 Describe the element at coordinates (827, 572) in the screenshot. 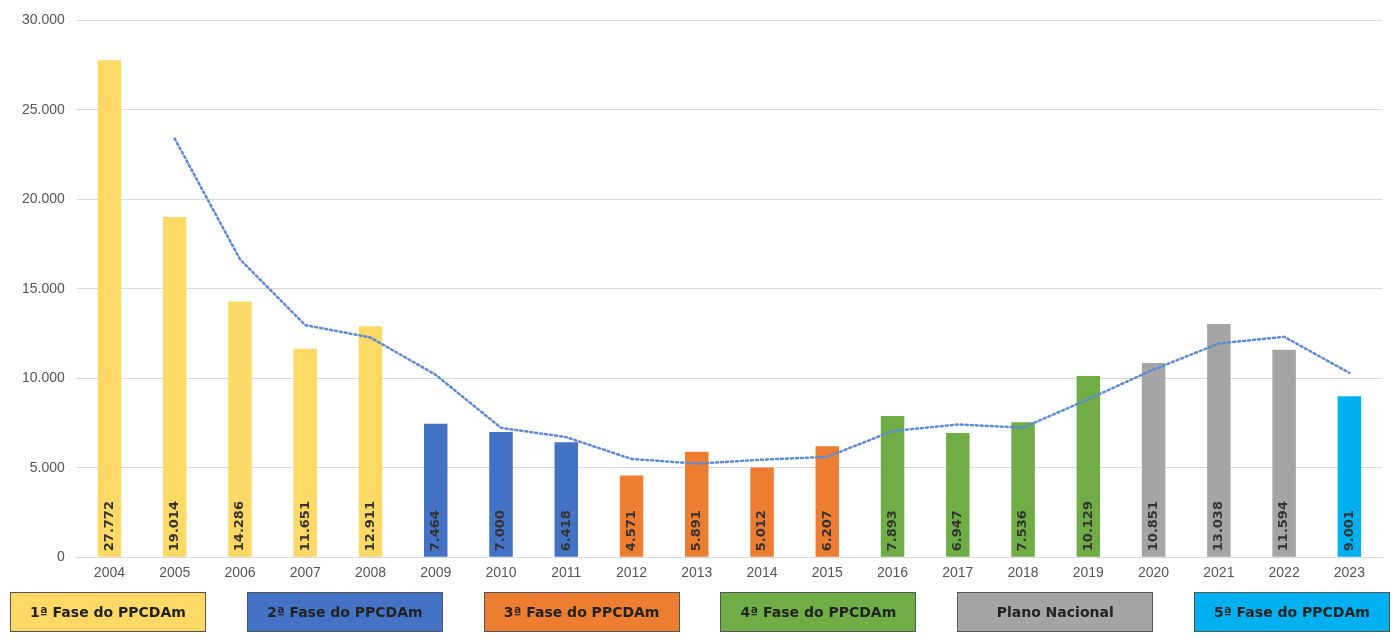

I see `x-tick-label: 2015` at that location.